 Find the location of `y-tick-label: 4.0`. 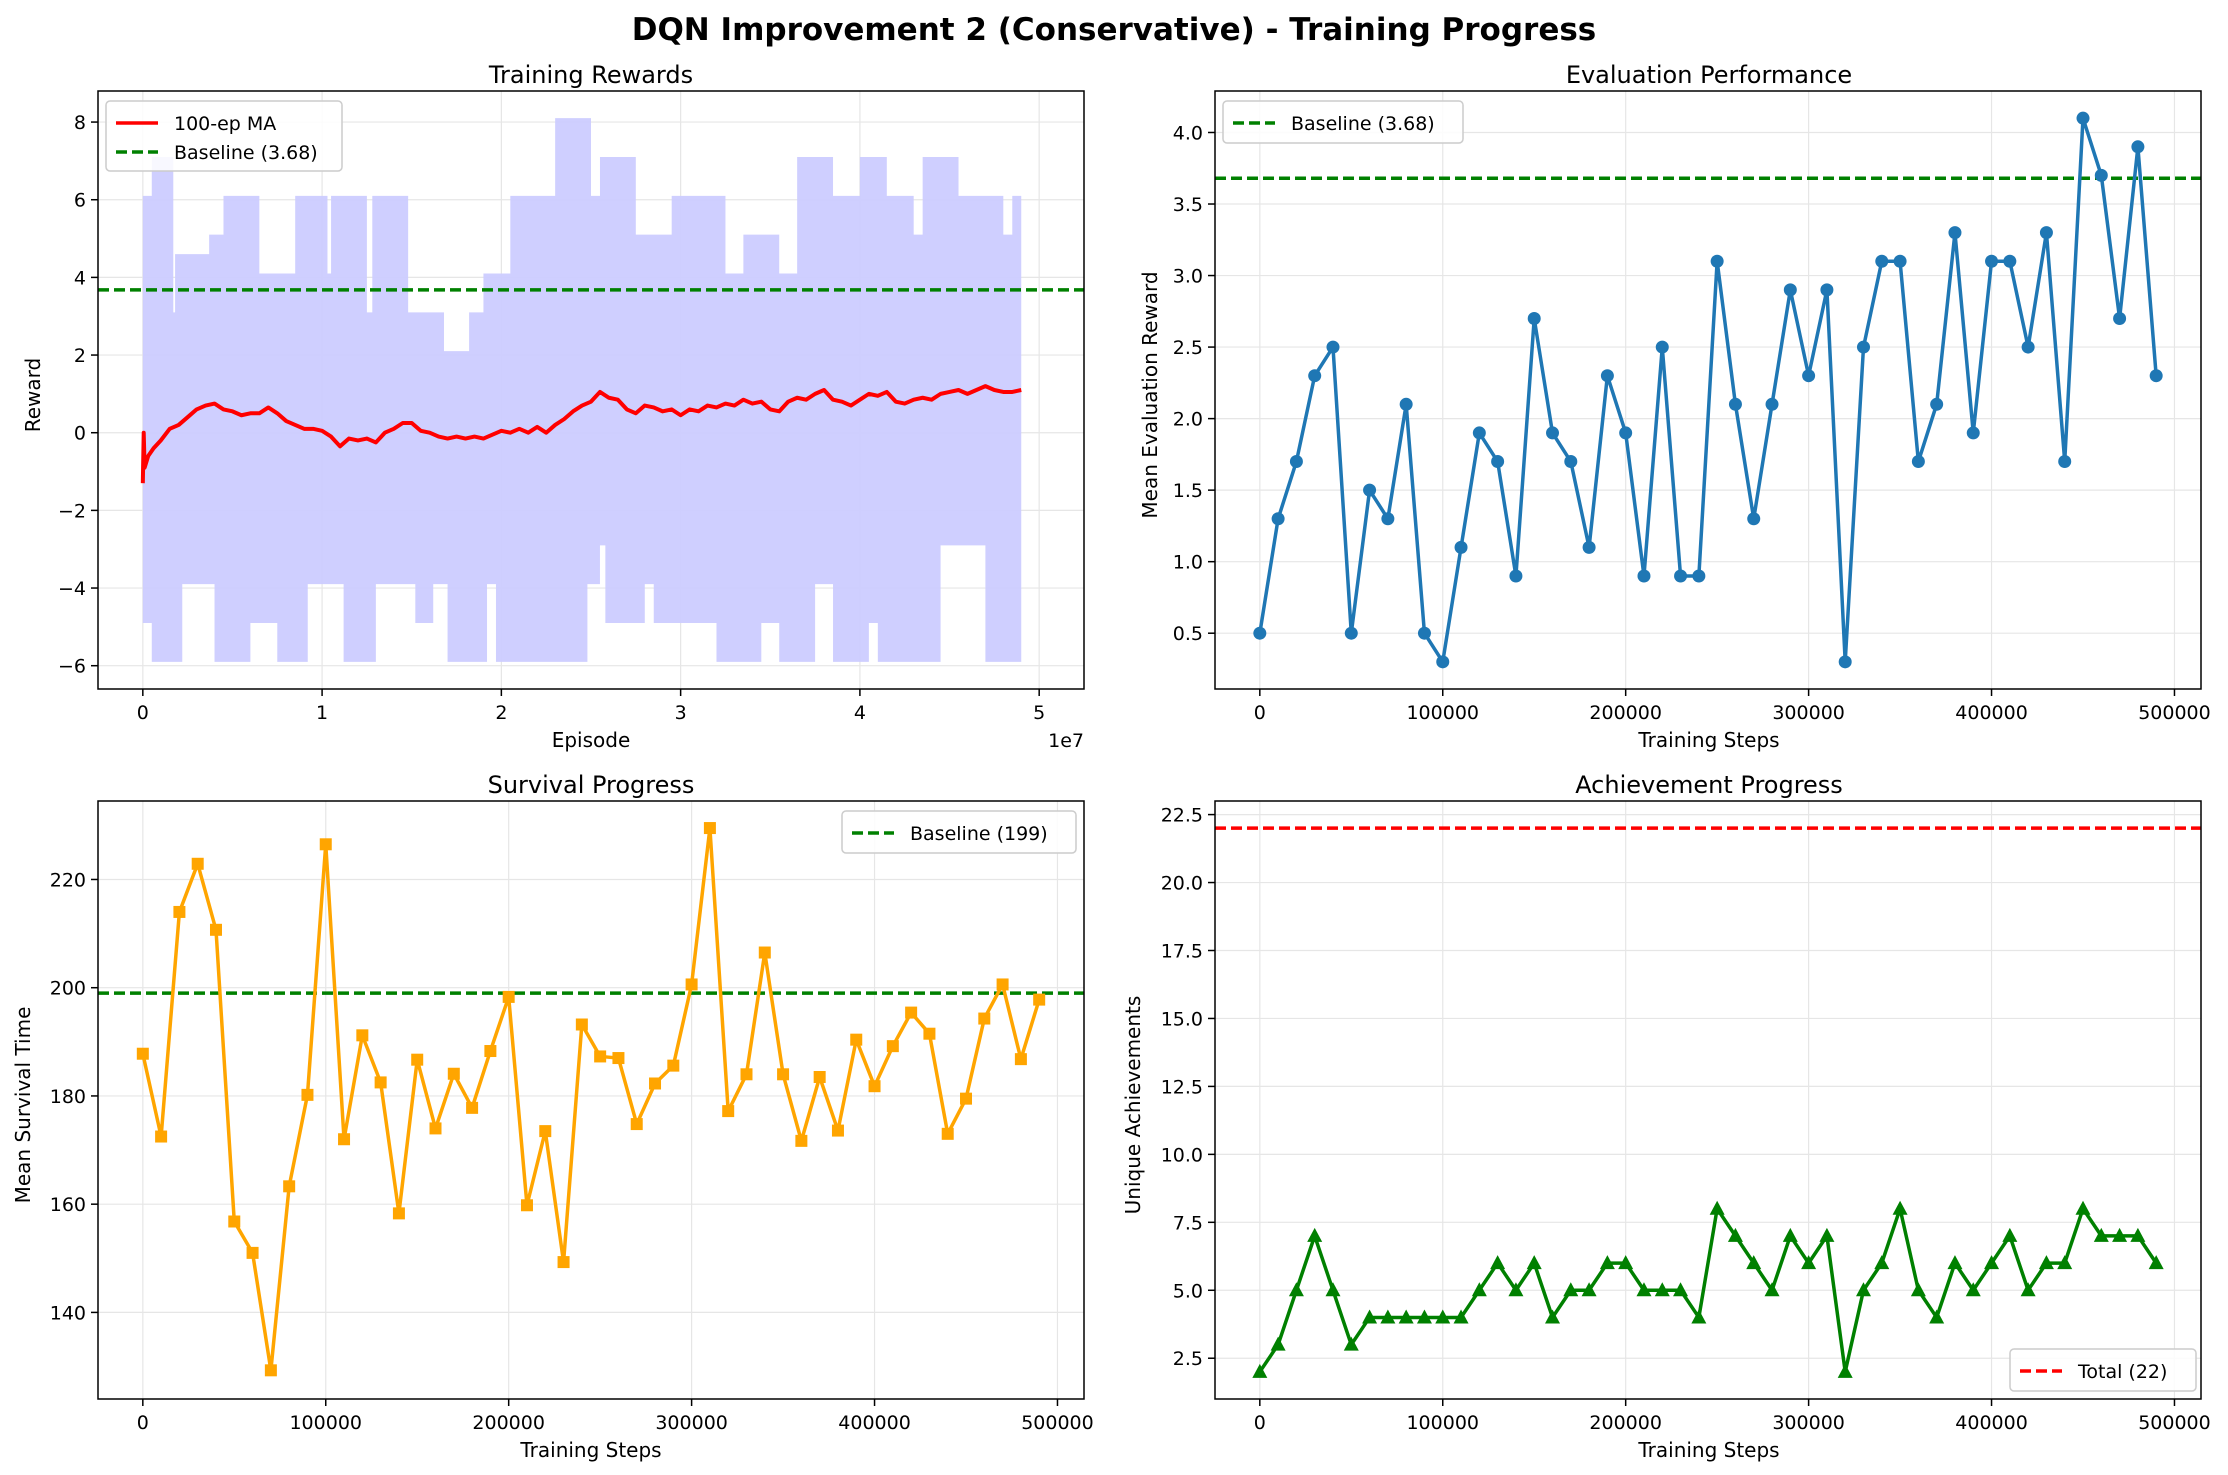

y-tick-label: 4.0 is located at coordinates (1188, 133).